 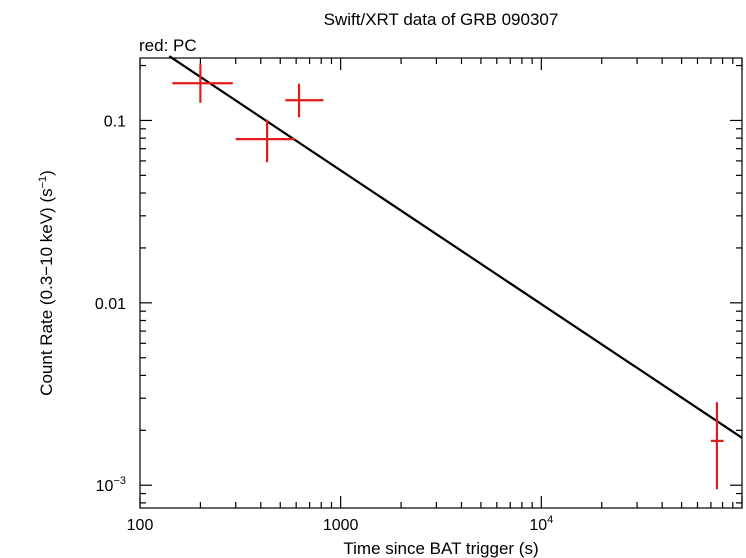 I want to click on x-tick-label-base: 1000, so click(x=341, y=525).